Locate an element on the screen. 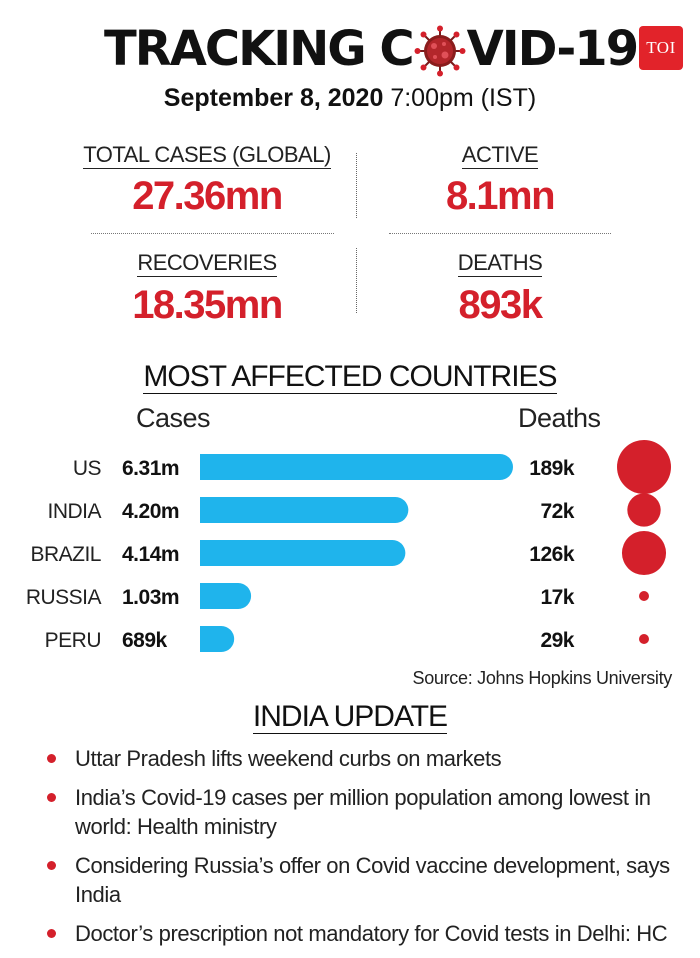 Image resolution: width=700 pixels, height=958 pixels. deaths-value-india: 72k is located at coordinates (557, 511).